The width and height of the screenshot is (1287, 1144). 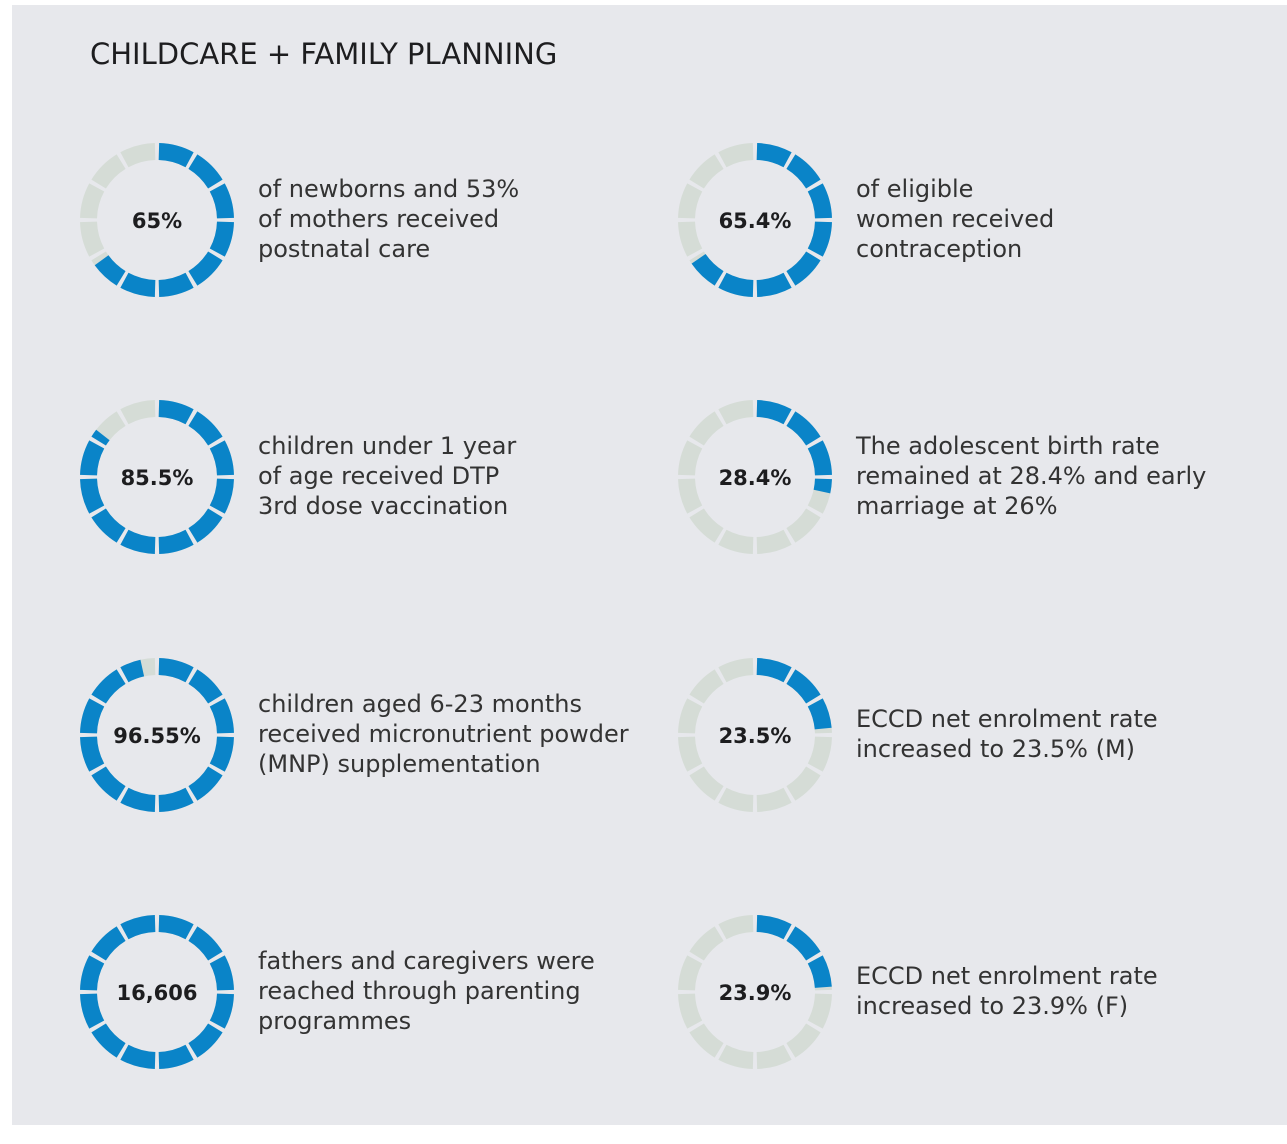 What do you see at coordinates (755, 736) in the screenshot?
I see `value-label: 23.5%` at bounding box center [755, 736].